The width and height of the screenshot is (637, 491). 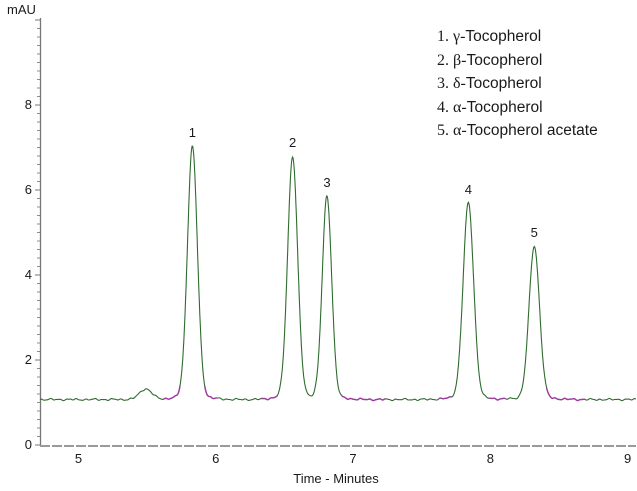 I want to click on legend-item-number-greek: 4. α-, so click(x=452, y=107).